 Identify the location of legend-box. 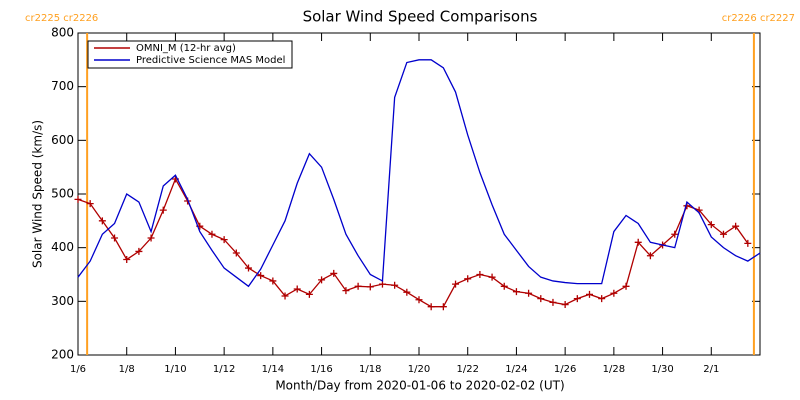
(190, 54).